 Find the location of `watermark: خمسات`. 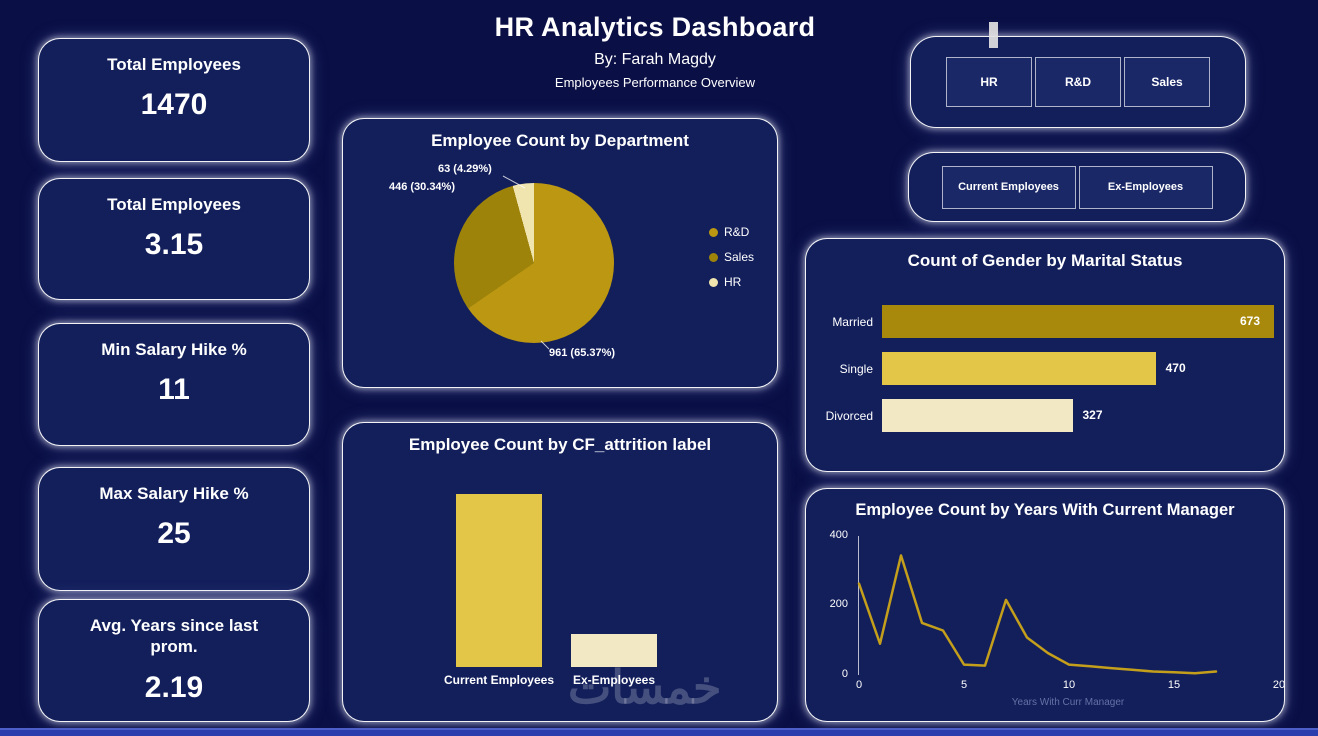

watermark: خمسات is located at coordinates (645, 687).